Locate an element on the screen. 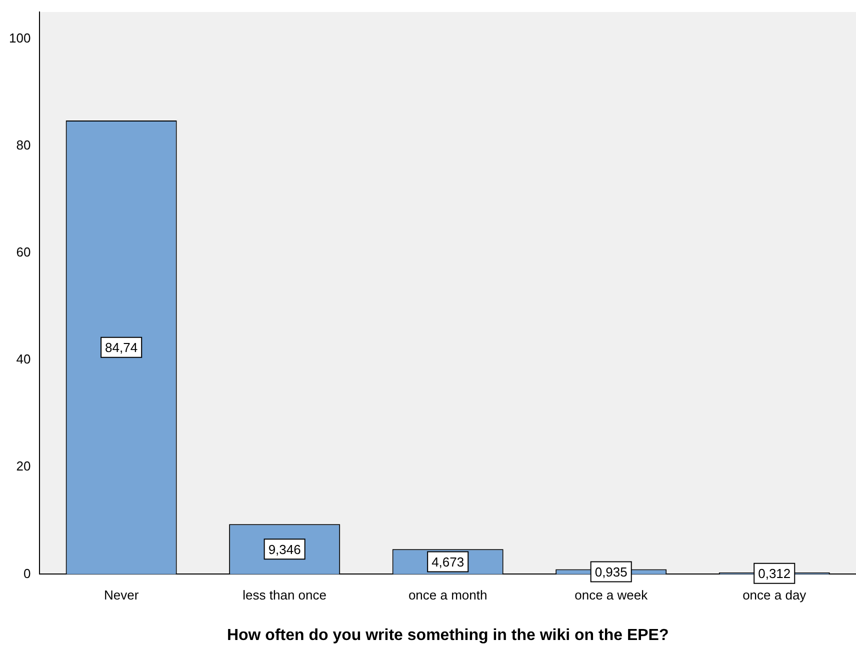 The image size is (856, 653). y-tick-label: 40 is located at coordinates (23, 359).